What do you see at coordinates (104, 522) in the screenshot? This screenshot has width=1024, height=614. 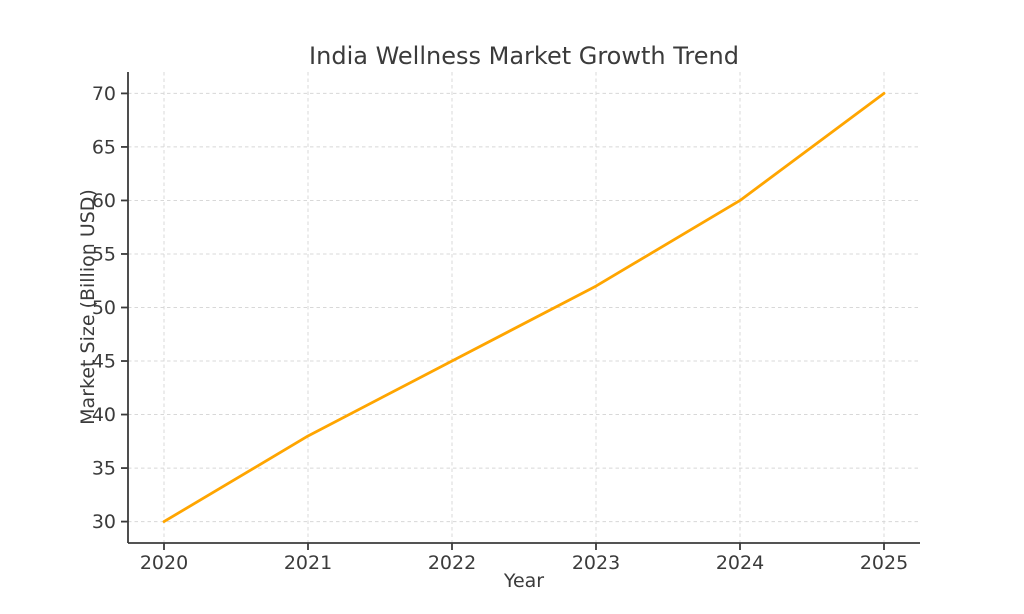 I see `y-tick-label: 30` at bounding box center [104, 522].